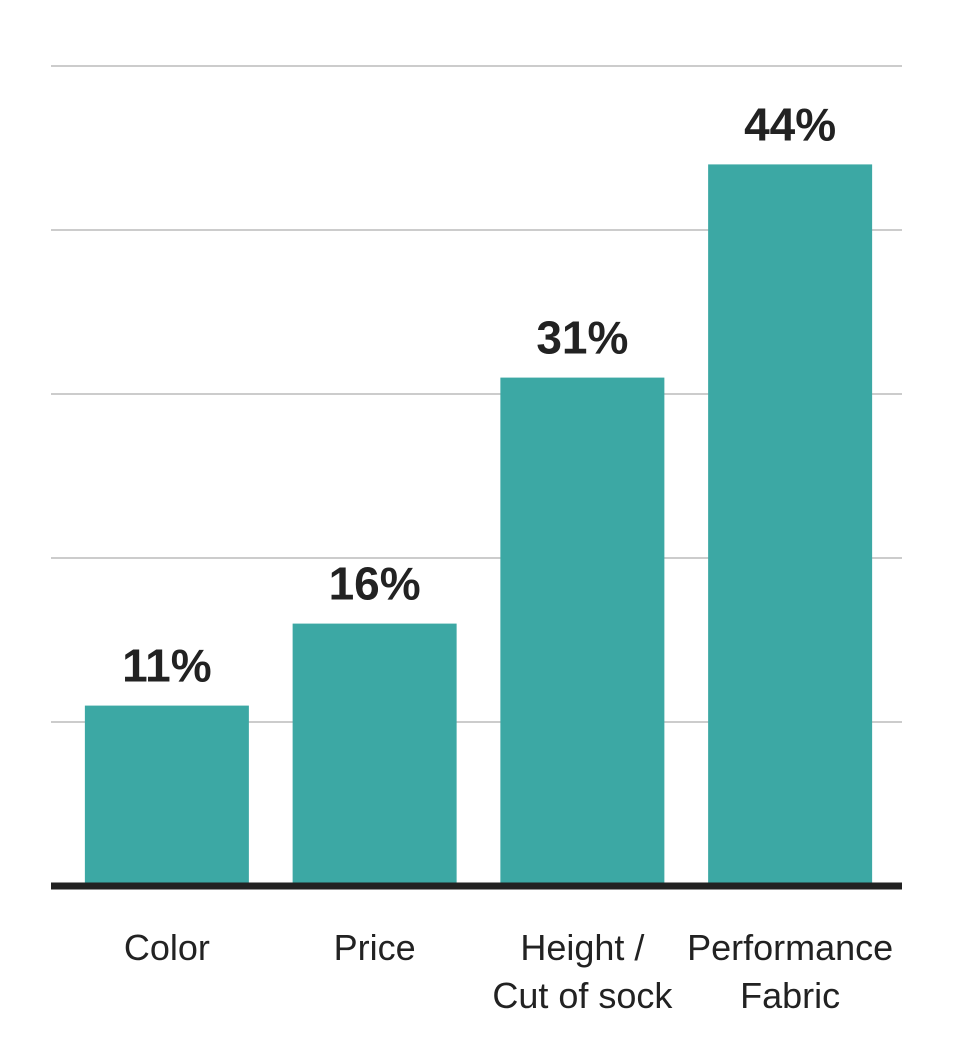 The width and height of the screenshot is (955, 1040). What do you see at coordinates (375, 584) in the screenshot?
I see `value-label: 16%` at bounding box center [375, 584].